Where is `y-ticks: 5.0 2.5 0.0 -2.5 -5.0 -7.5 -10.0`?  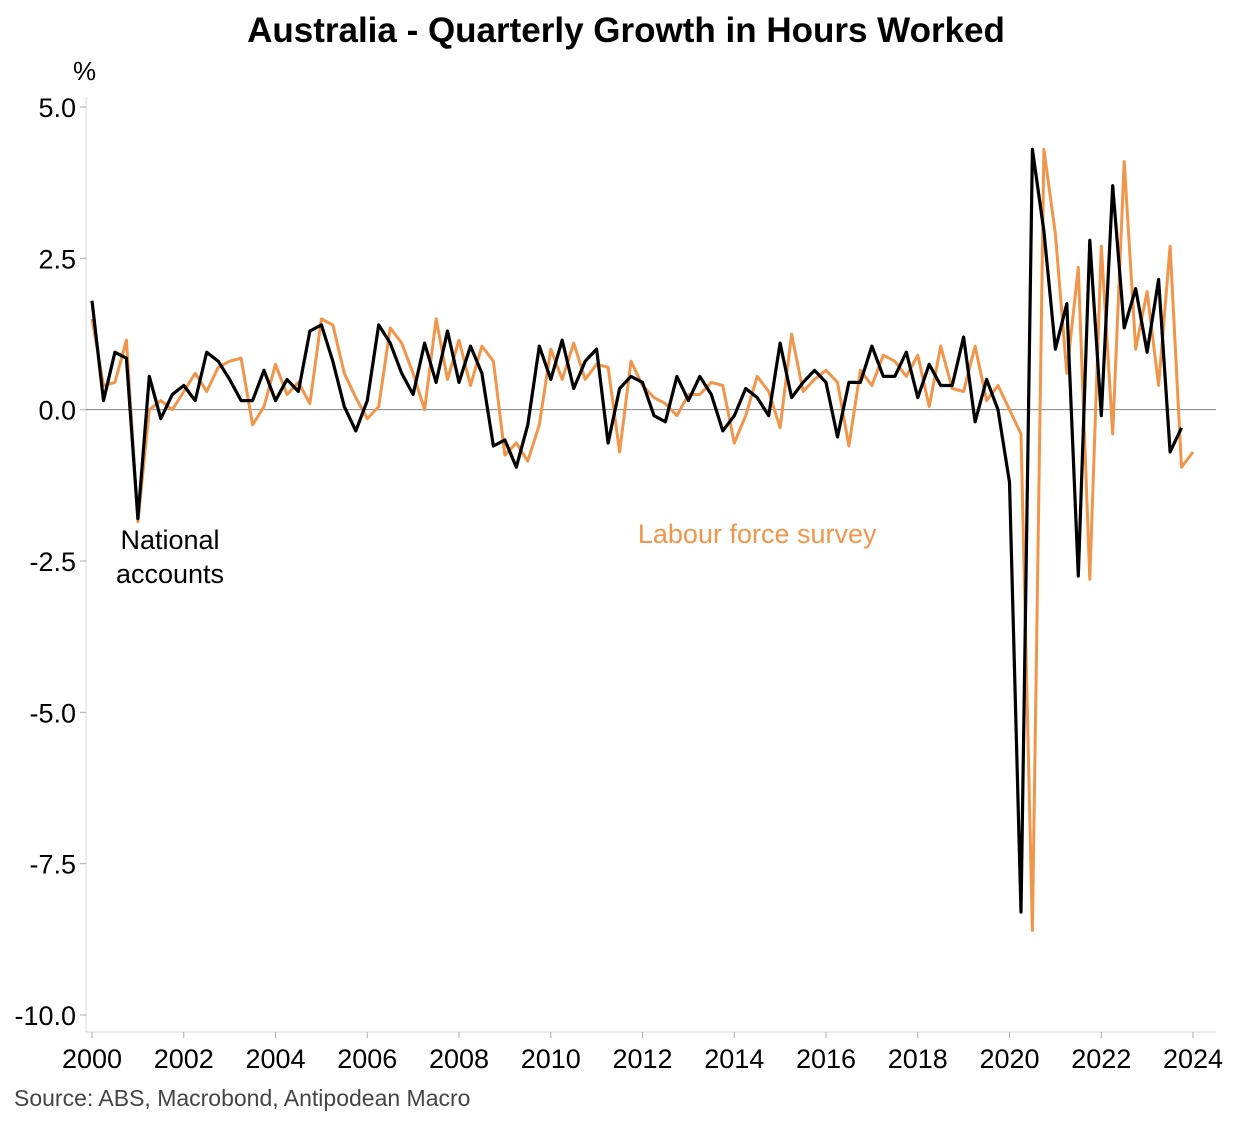
y-ticks: 5.0 2.5 0.0 -2.5 -5.0 -7.5 -10.0 is located at coordinates (50, 562).